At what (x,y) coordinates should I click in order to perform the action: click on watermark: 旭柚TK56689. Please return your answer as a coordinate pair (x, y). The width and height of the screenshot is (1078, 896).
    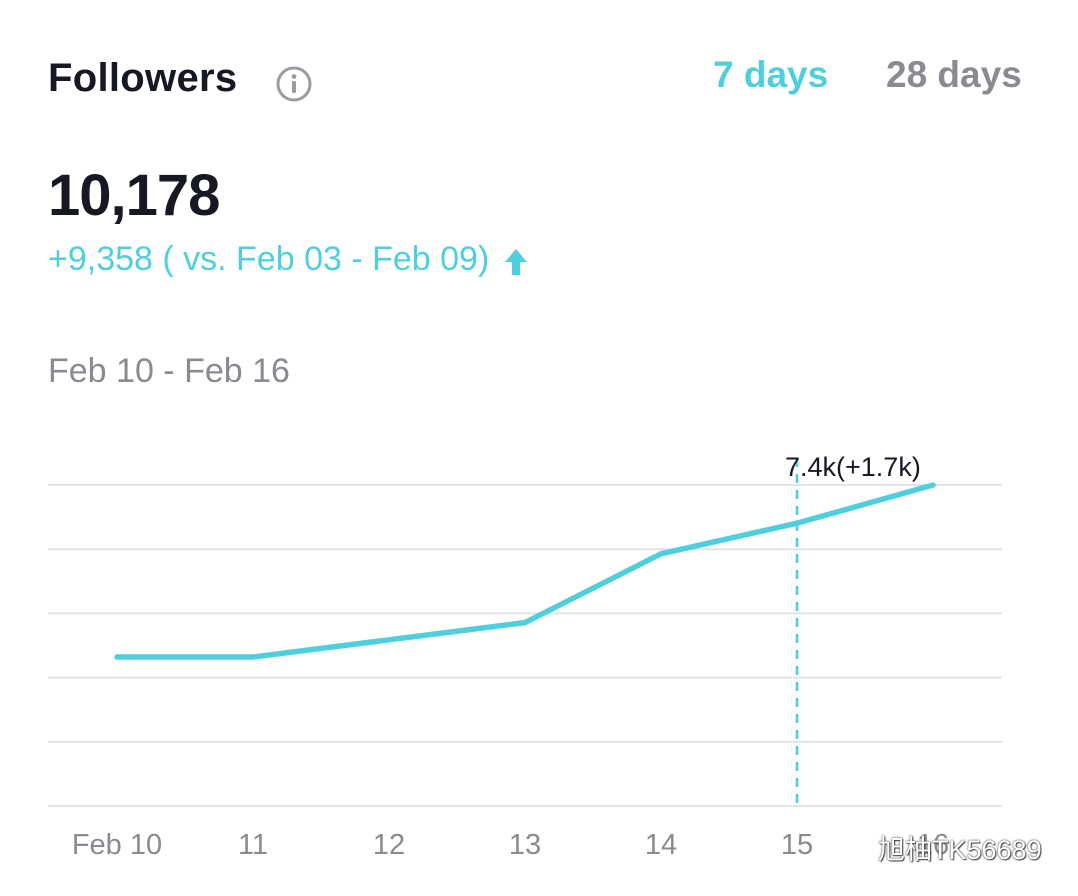
    Looking at the image, I should click on (934, 847).